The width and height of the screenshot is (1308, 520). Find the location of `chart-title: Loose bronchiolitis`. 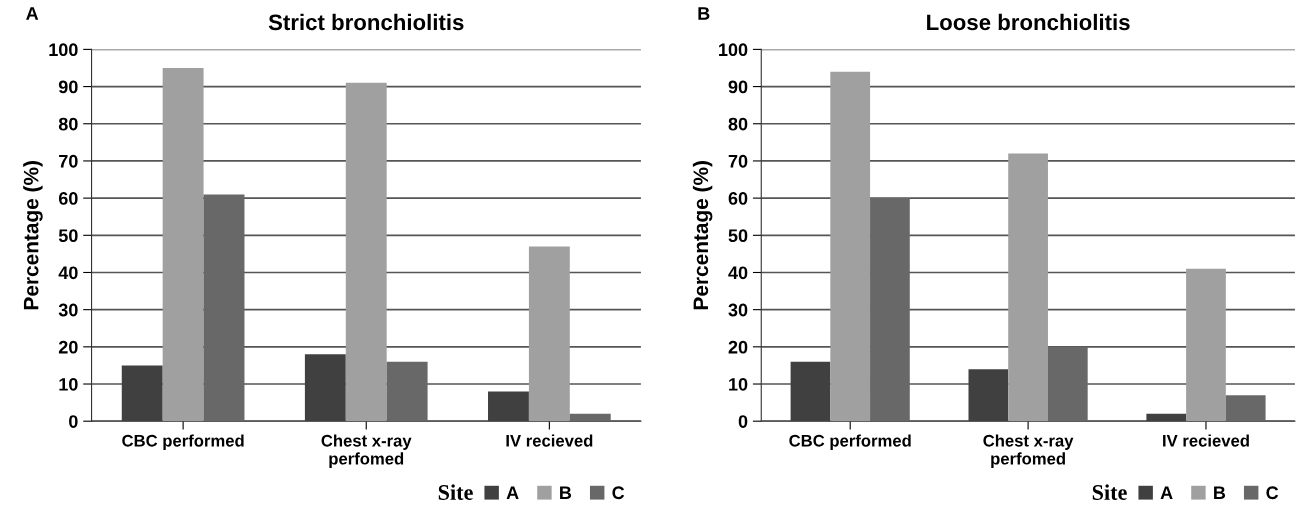

chart-title: Loose bronchiolitis is located at coordinates (1028, 22).